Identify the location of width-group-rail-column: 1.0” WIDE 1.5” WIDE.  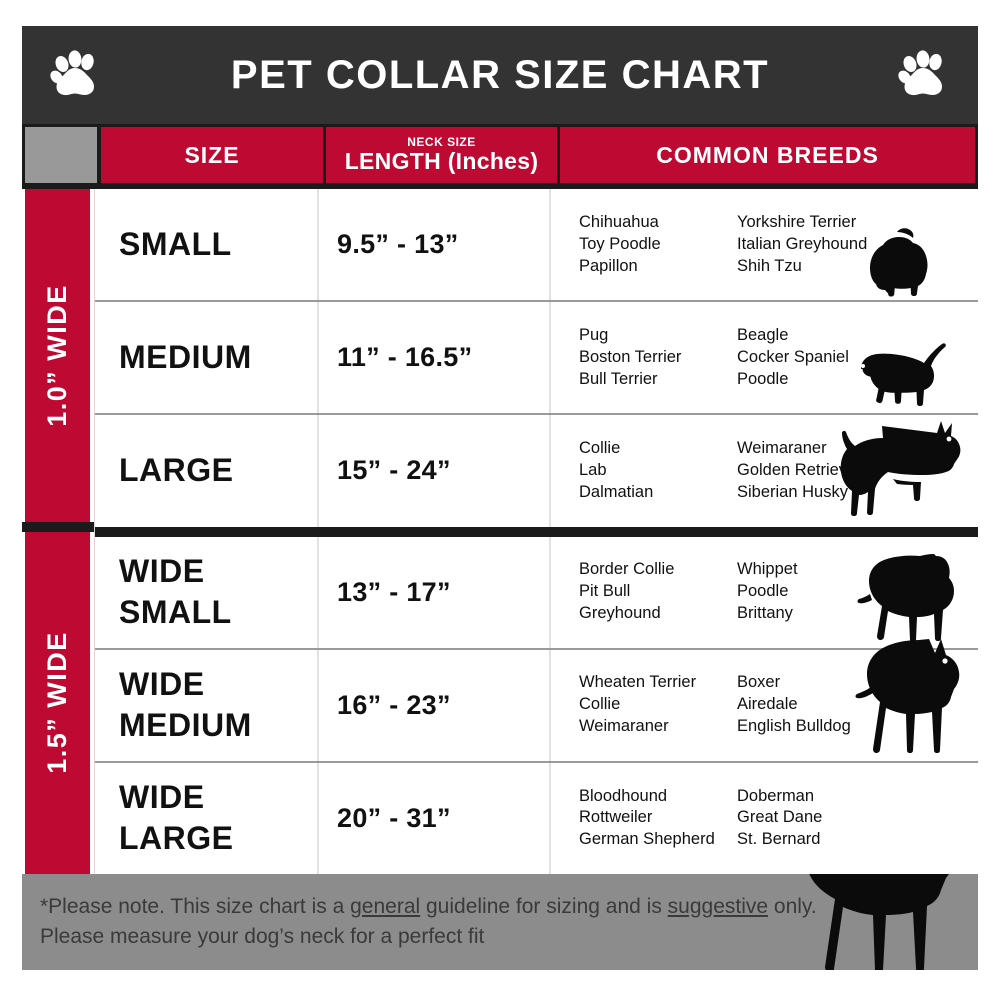
(58, 531).